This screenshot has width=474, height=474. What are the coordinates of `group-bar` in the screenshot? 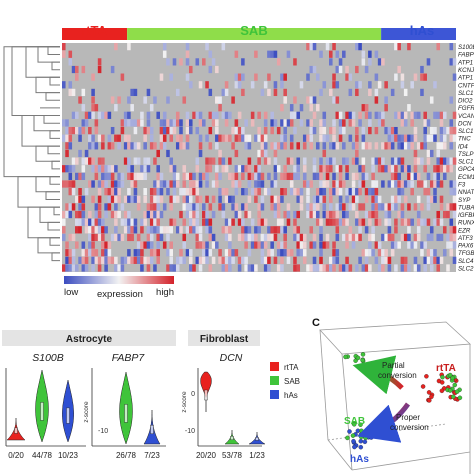 It's located at (259, 34).